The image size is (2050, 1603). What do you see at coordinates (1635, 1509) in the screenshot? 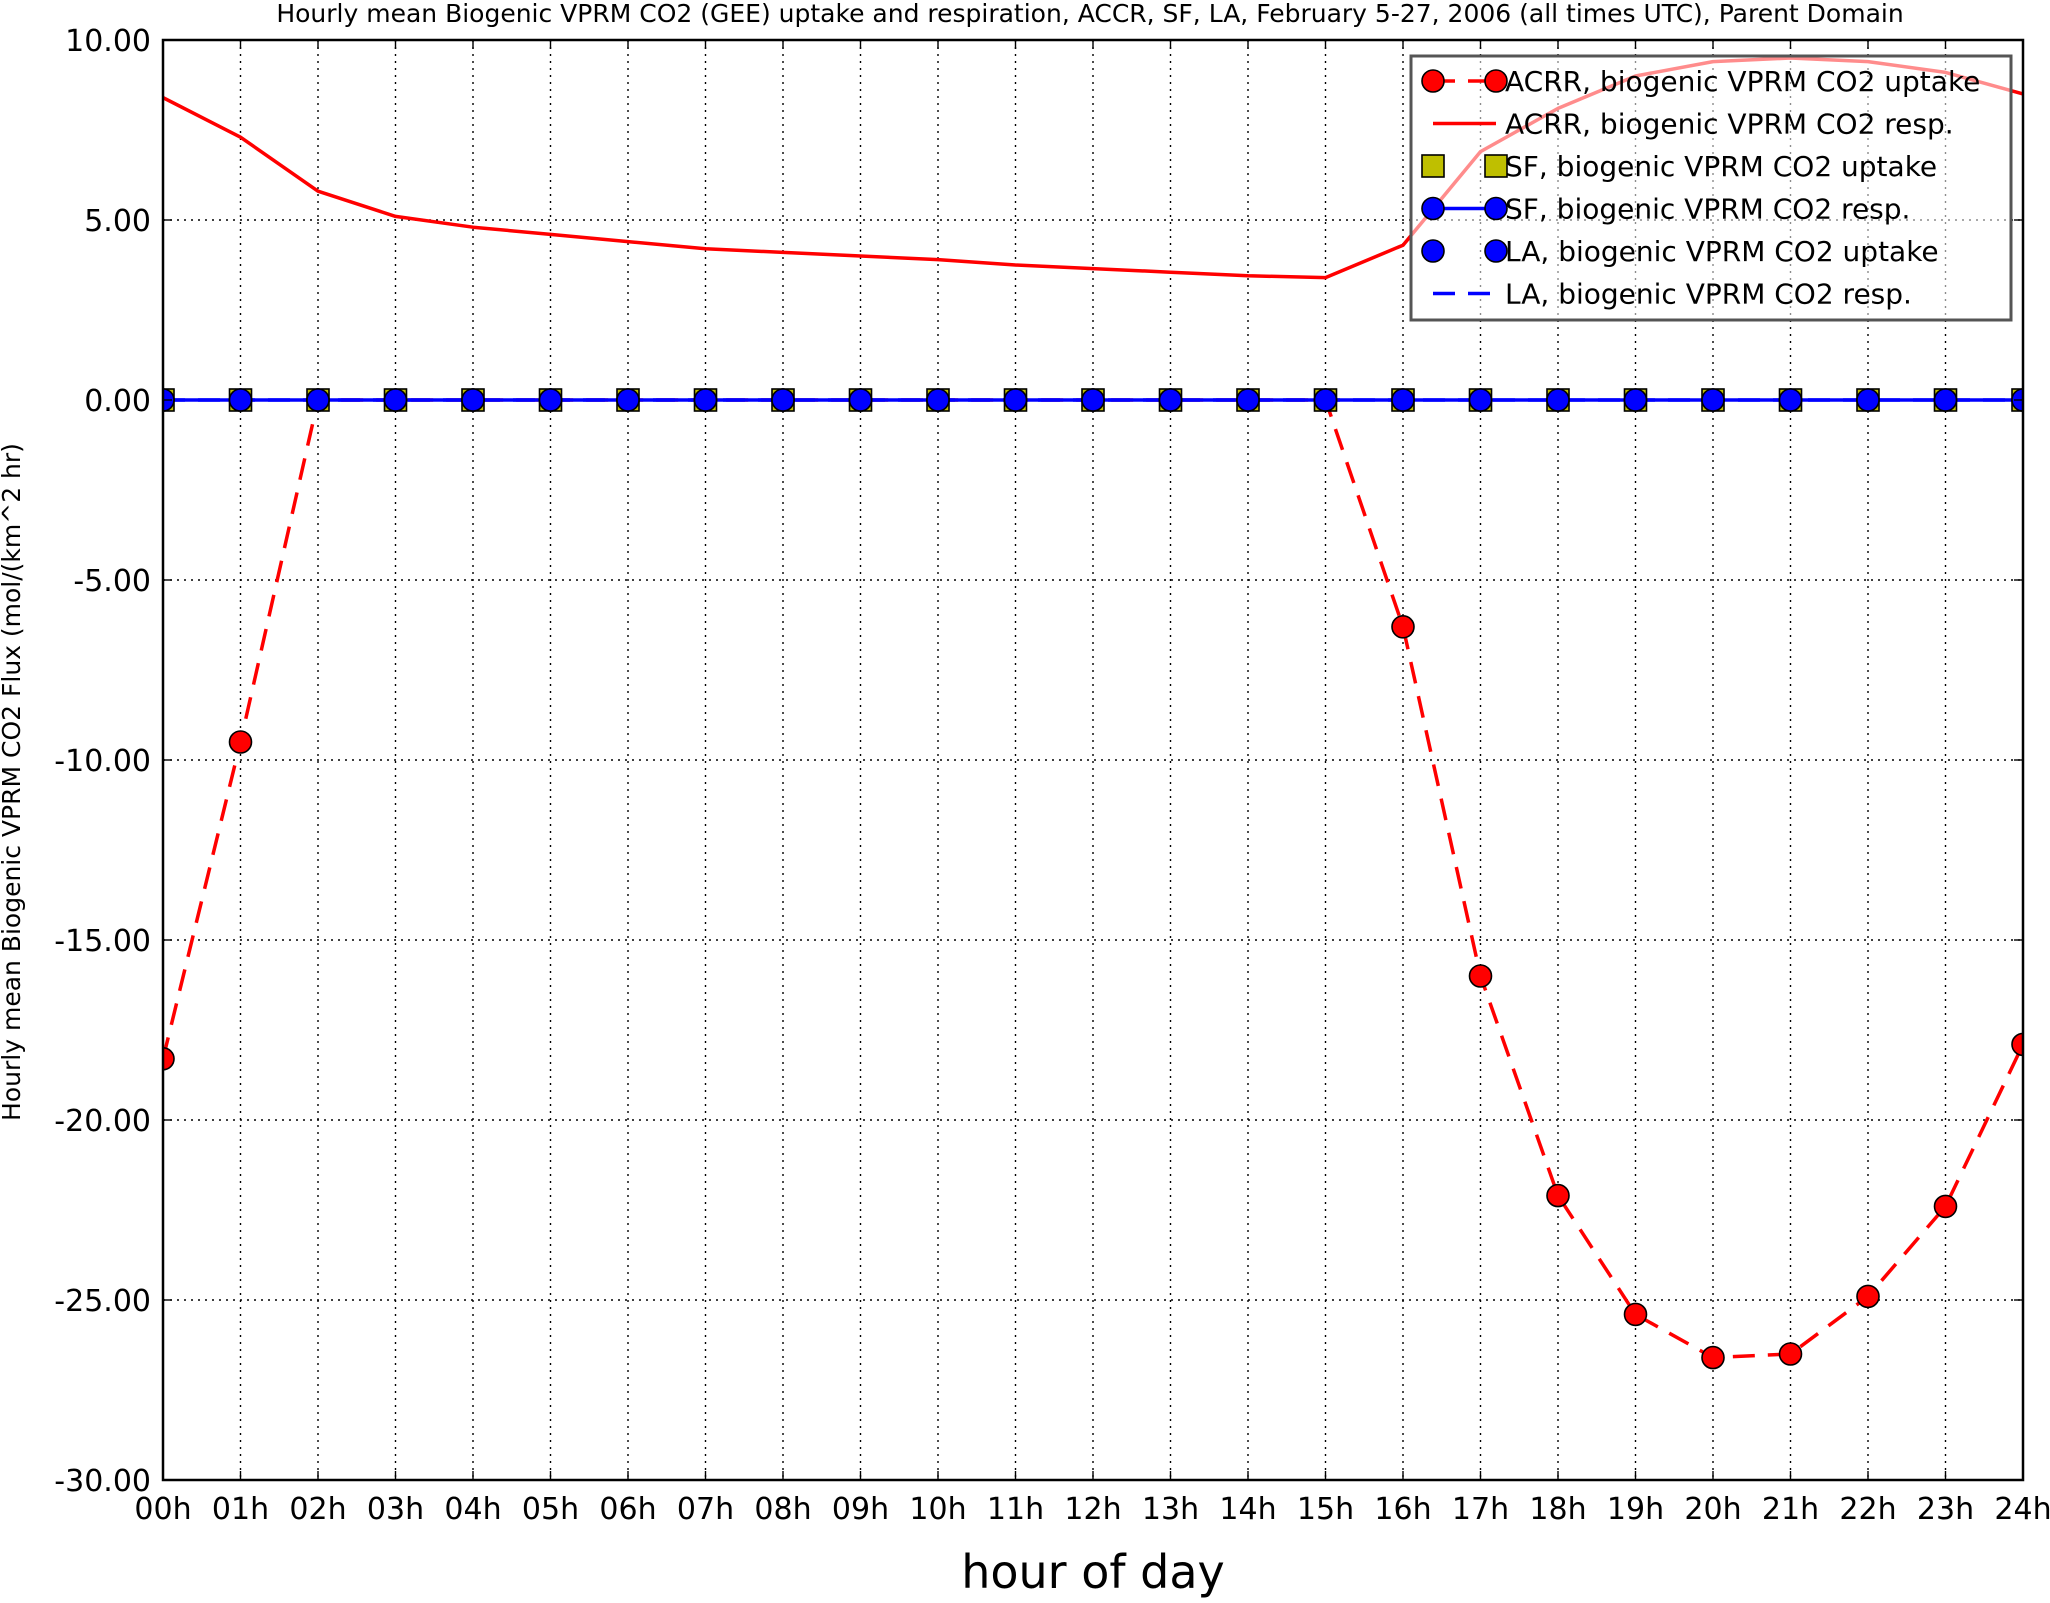
I see `x-tick-label: 19h` at bounding box center [1635, 1509].